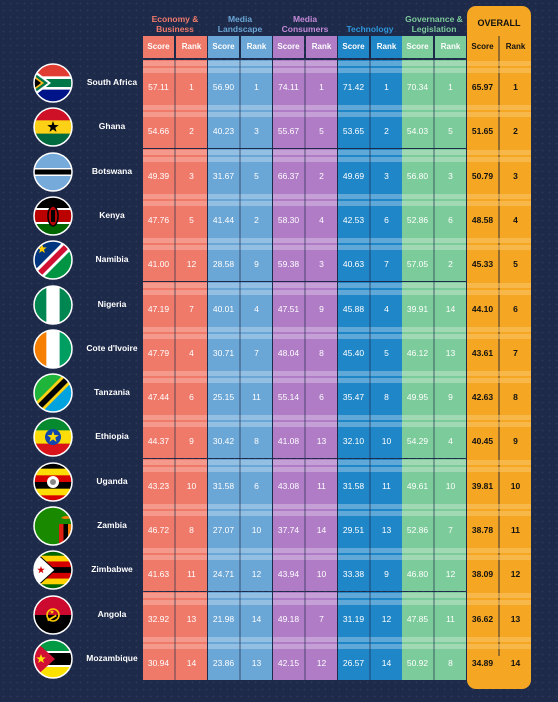 The width and height of the screenshot is (558, 702). I want to click on rank-cell: 1, so click(256, 87).